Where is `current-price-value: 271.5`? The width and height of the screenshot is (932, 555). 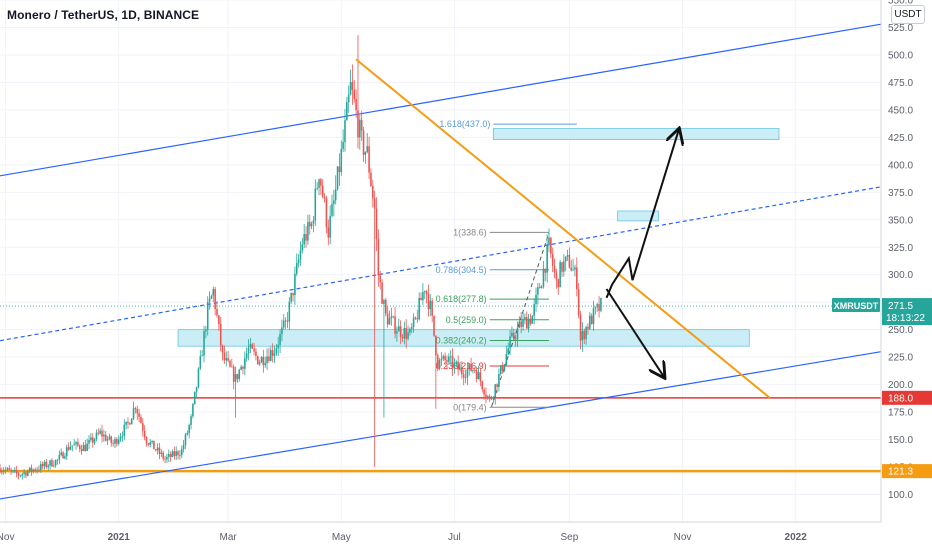
current-price-value: 271.5 is located at coordinates (900, 306).